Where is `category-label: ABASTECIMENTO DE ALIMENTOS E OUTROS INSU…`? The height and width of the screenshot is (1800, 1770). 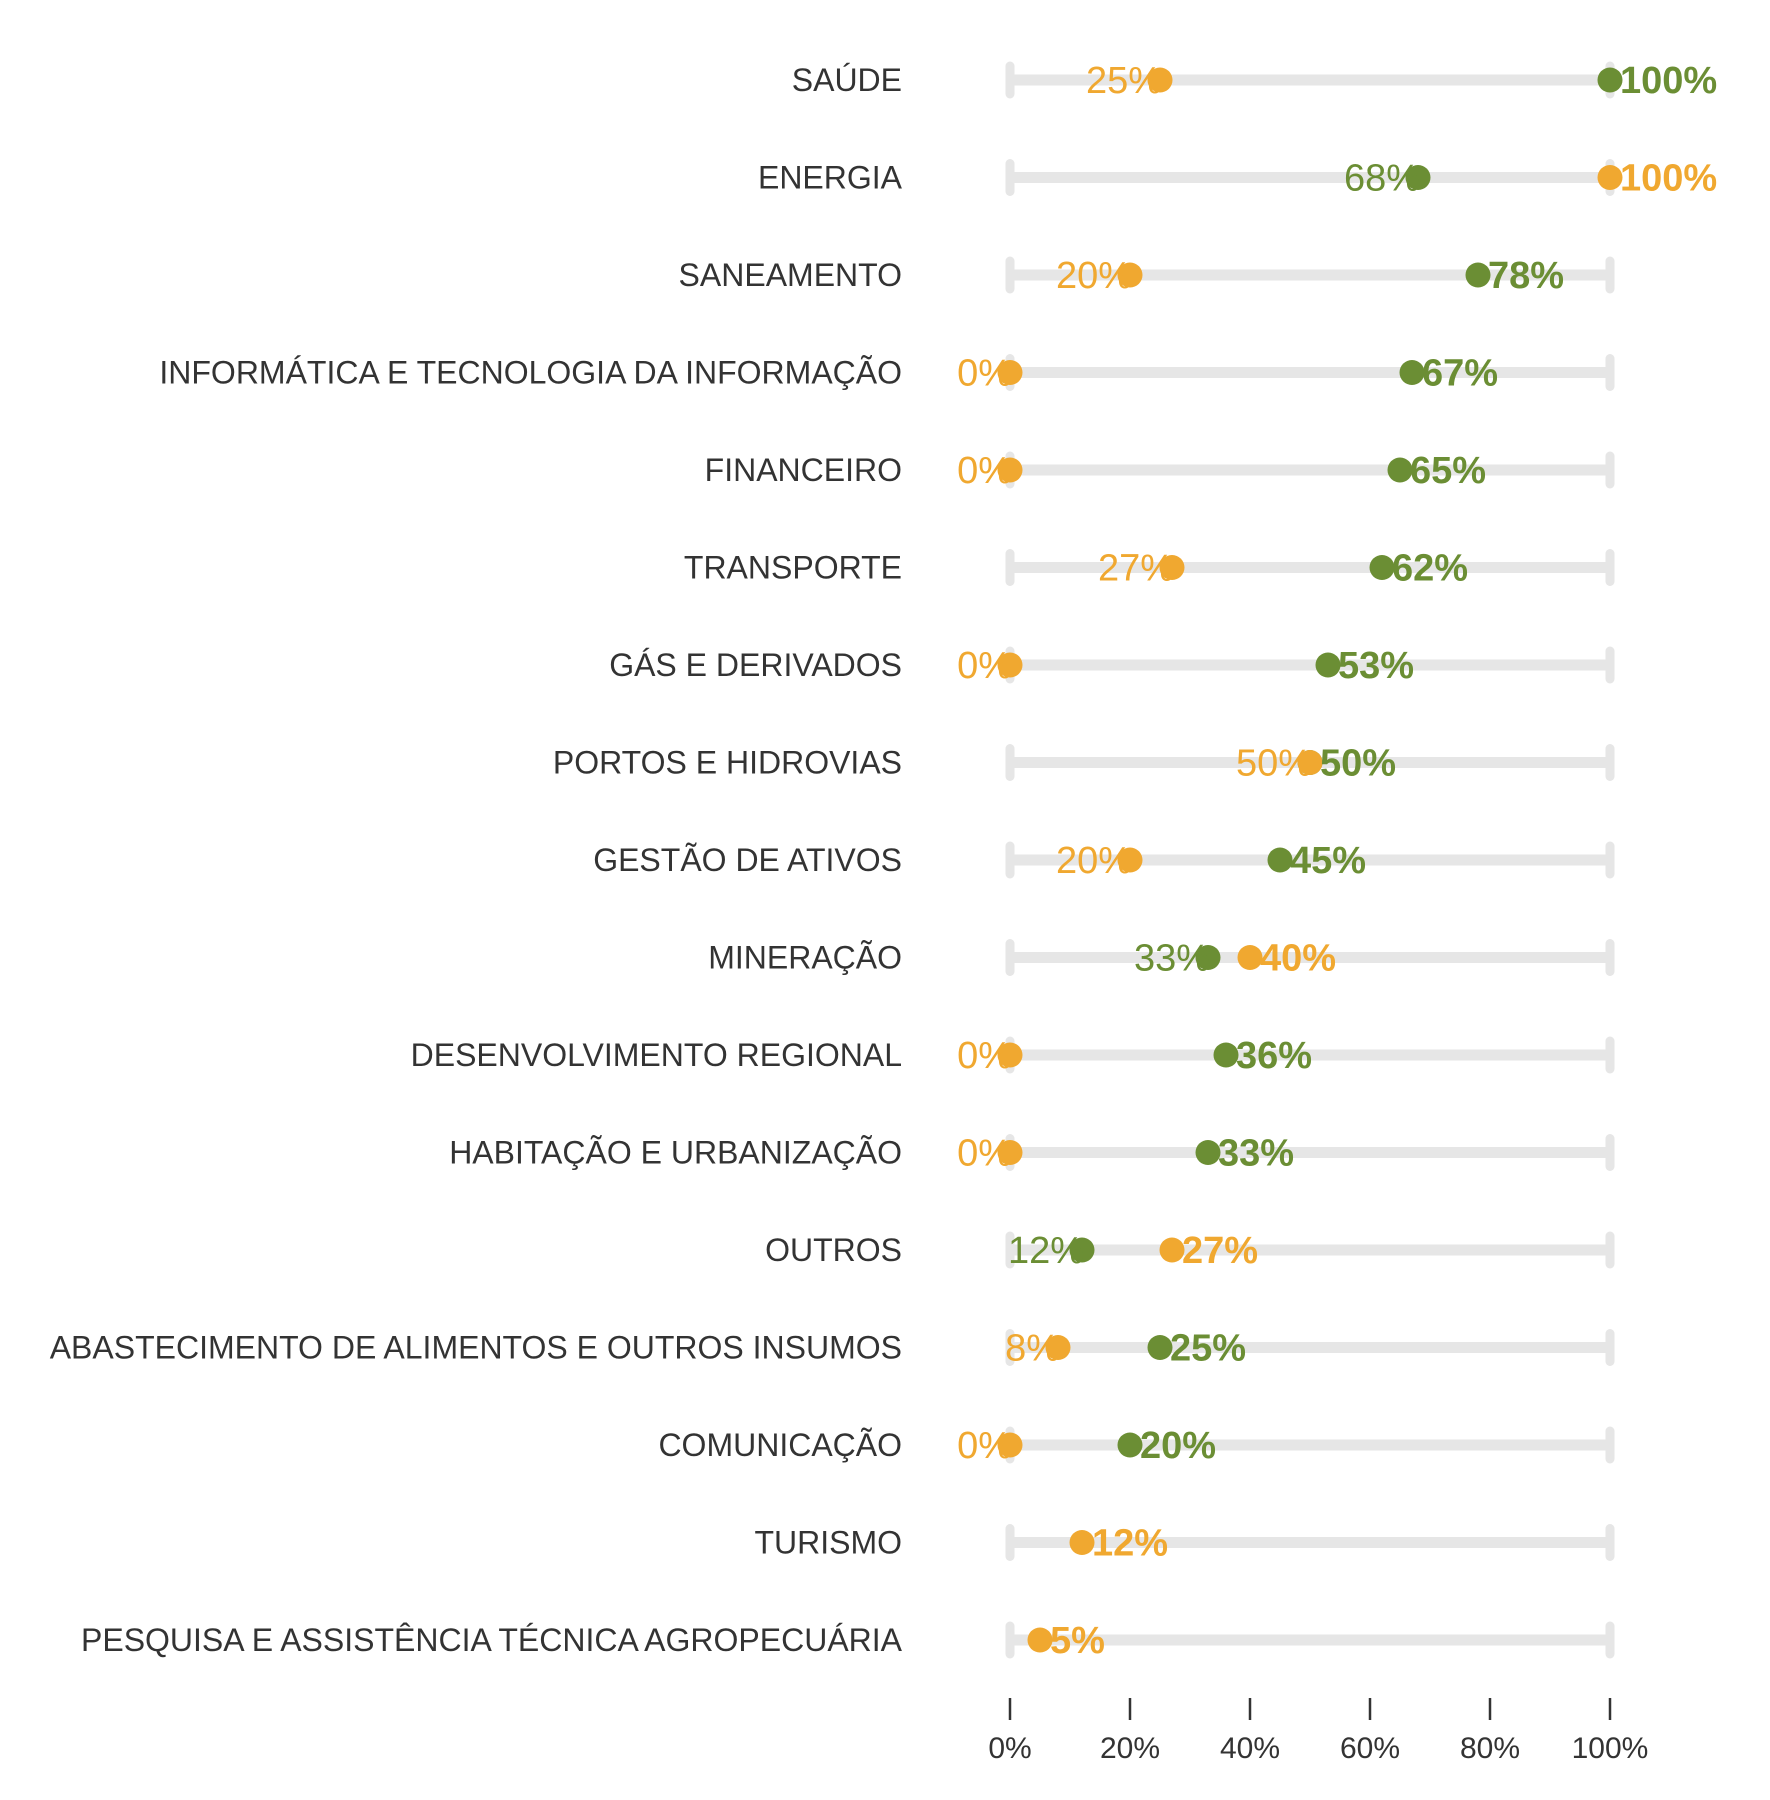
category-label: ABASTECIMENTO DE ALIMENTOS E OUTROS INSU… is located at coordinates (476, 1348).